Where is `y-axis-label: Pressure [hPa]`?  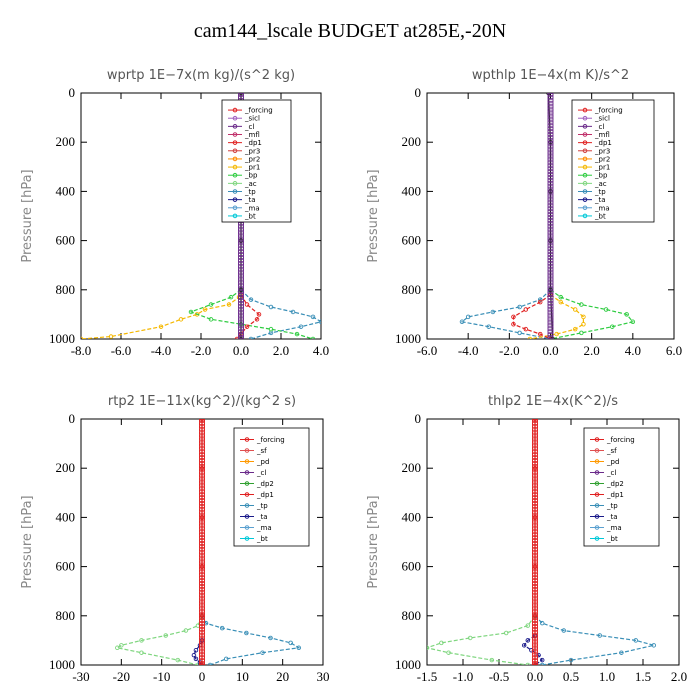 y-axis-label: Pressure [hPa] is located at coordinates (27, 541).